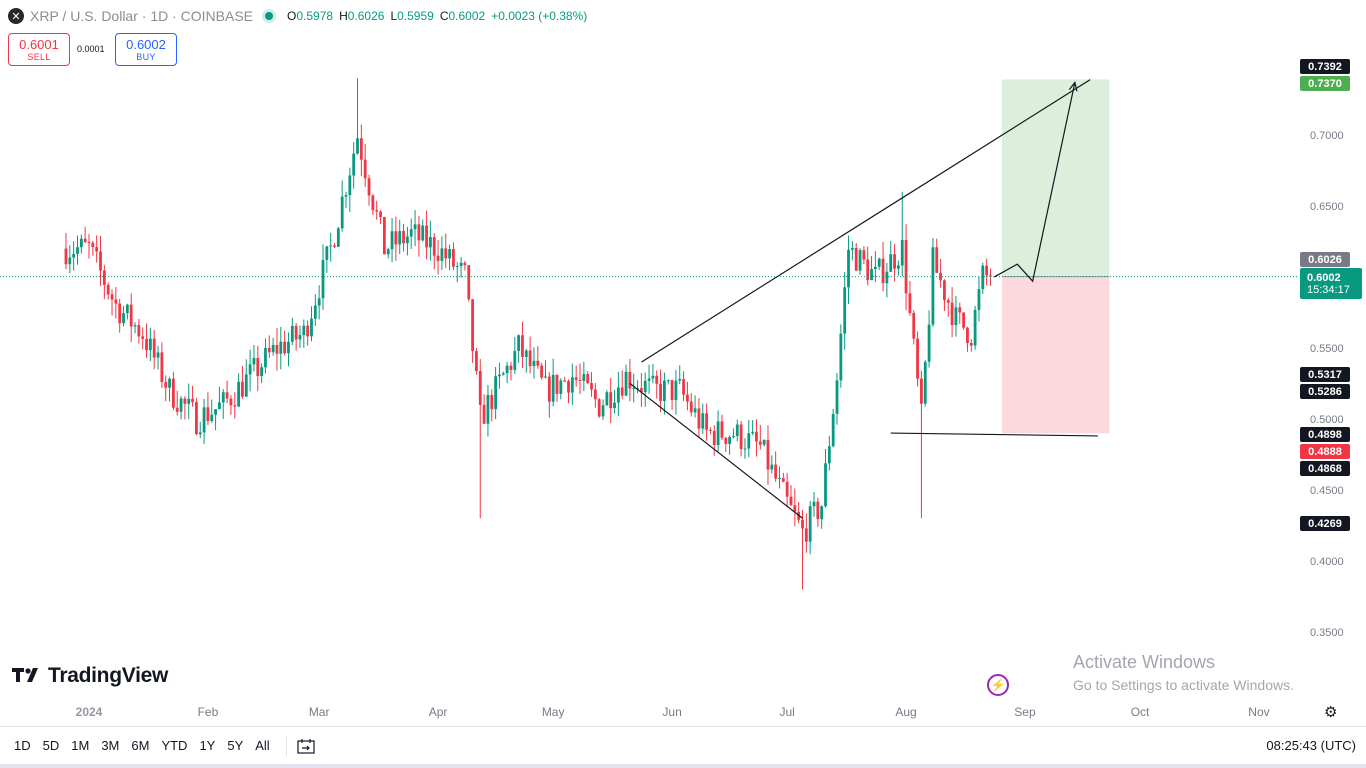  I want to click on bolt-icon: ⚡, so click(998, 685).